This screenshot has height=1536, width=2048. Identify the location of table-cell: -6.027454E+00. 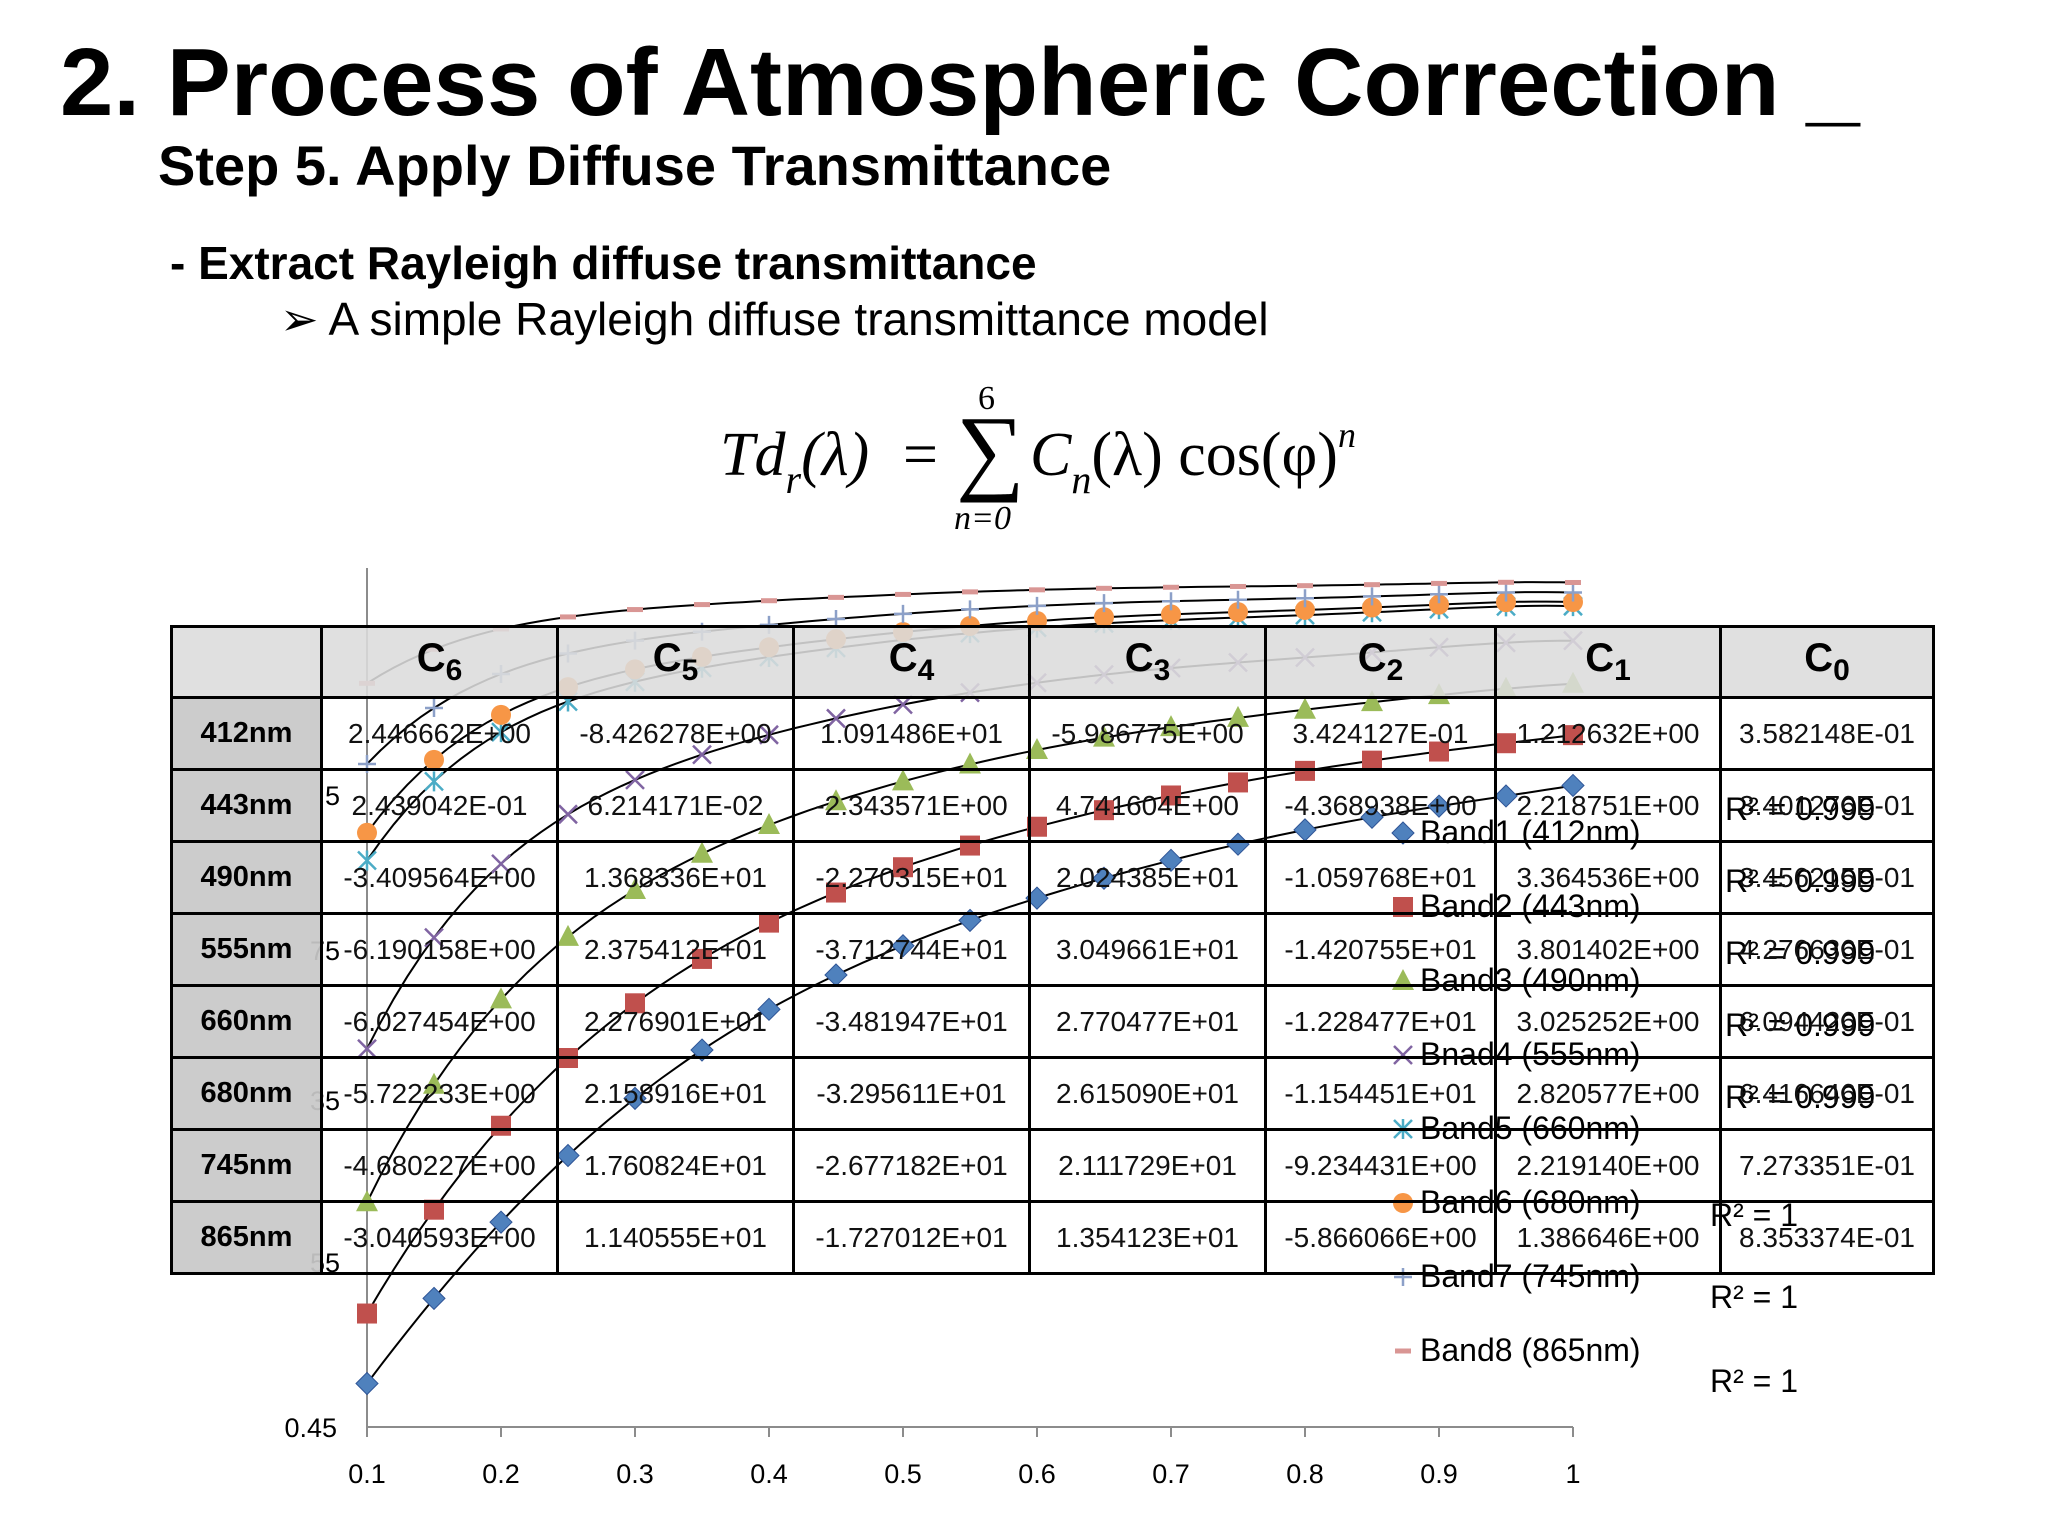
(439, 1021).